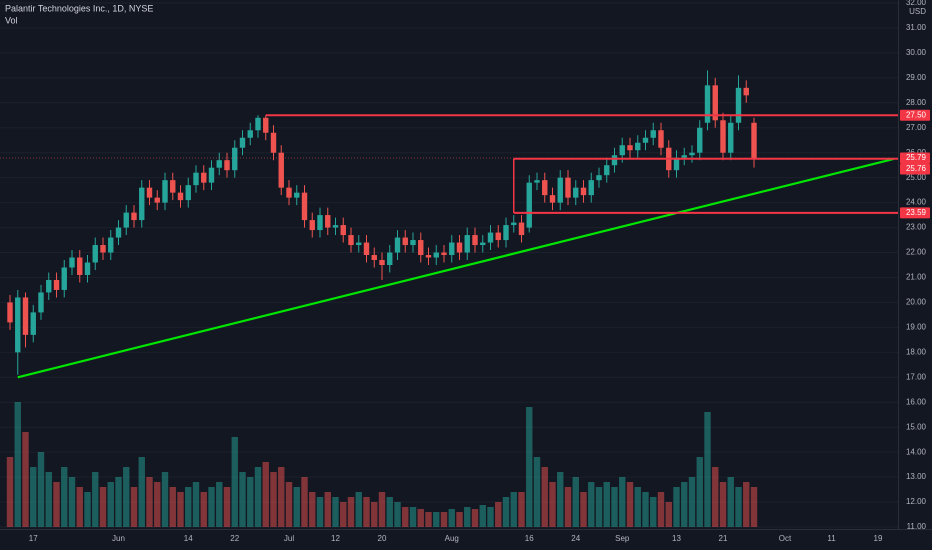 This screenshot has height=550, width=932. Describe the element at coordinates (916, 152) in the screenshot. I see `y-tick-label: 26.00` at that location.